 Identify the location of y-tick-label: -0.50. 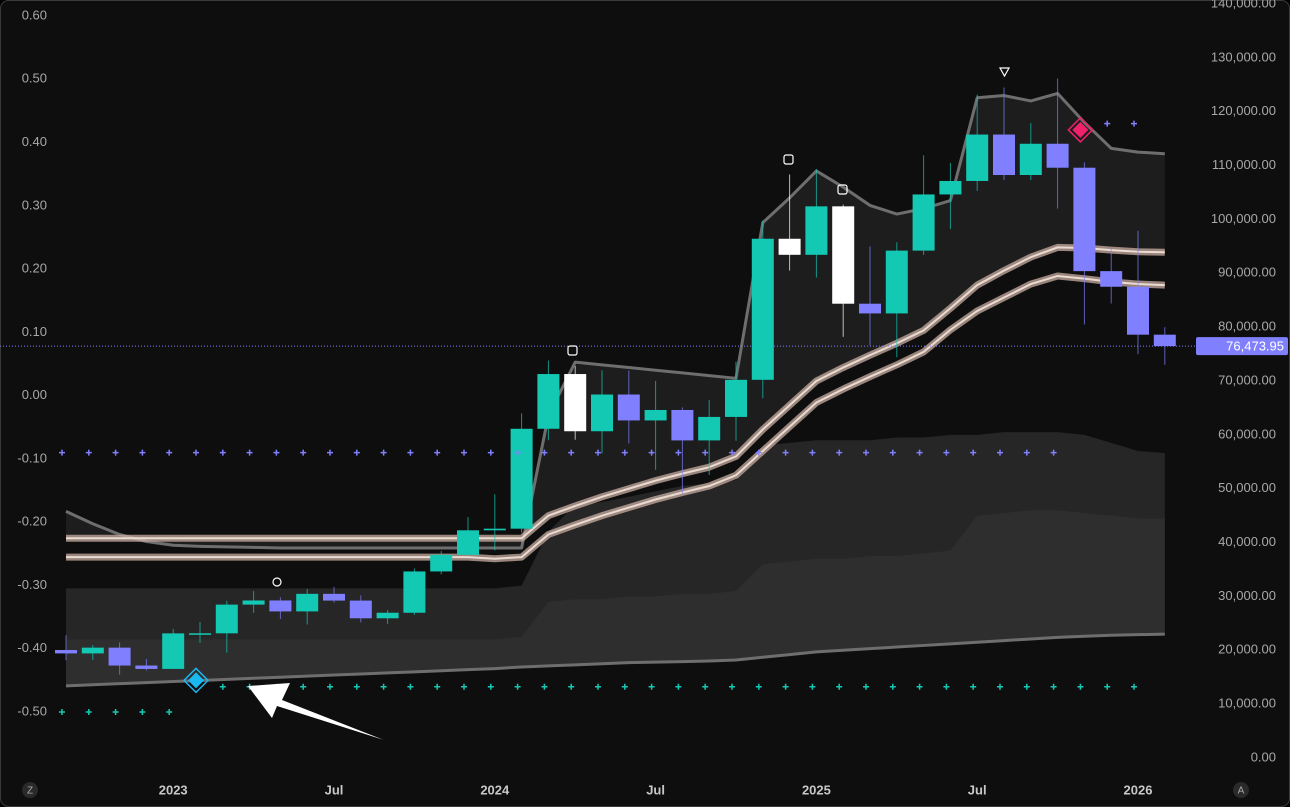
(32, 710).